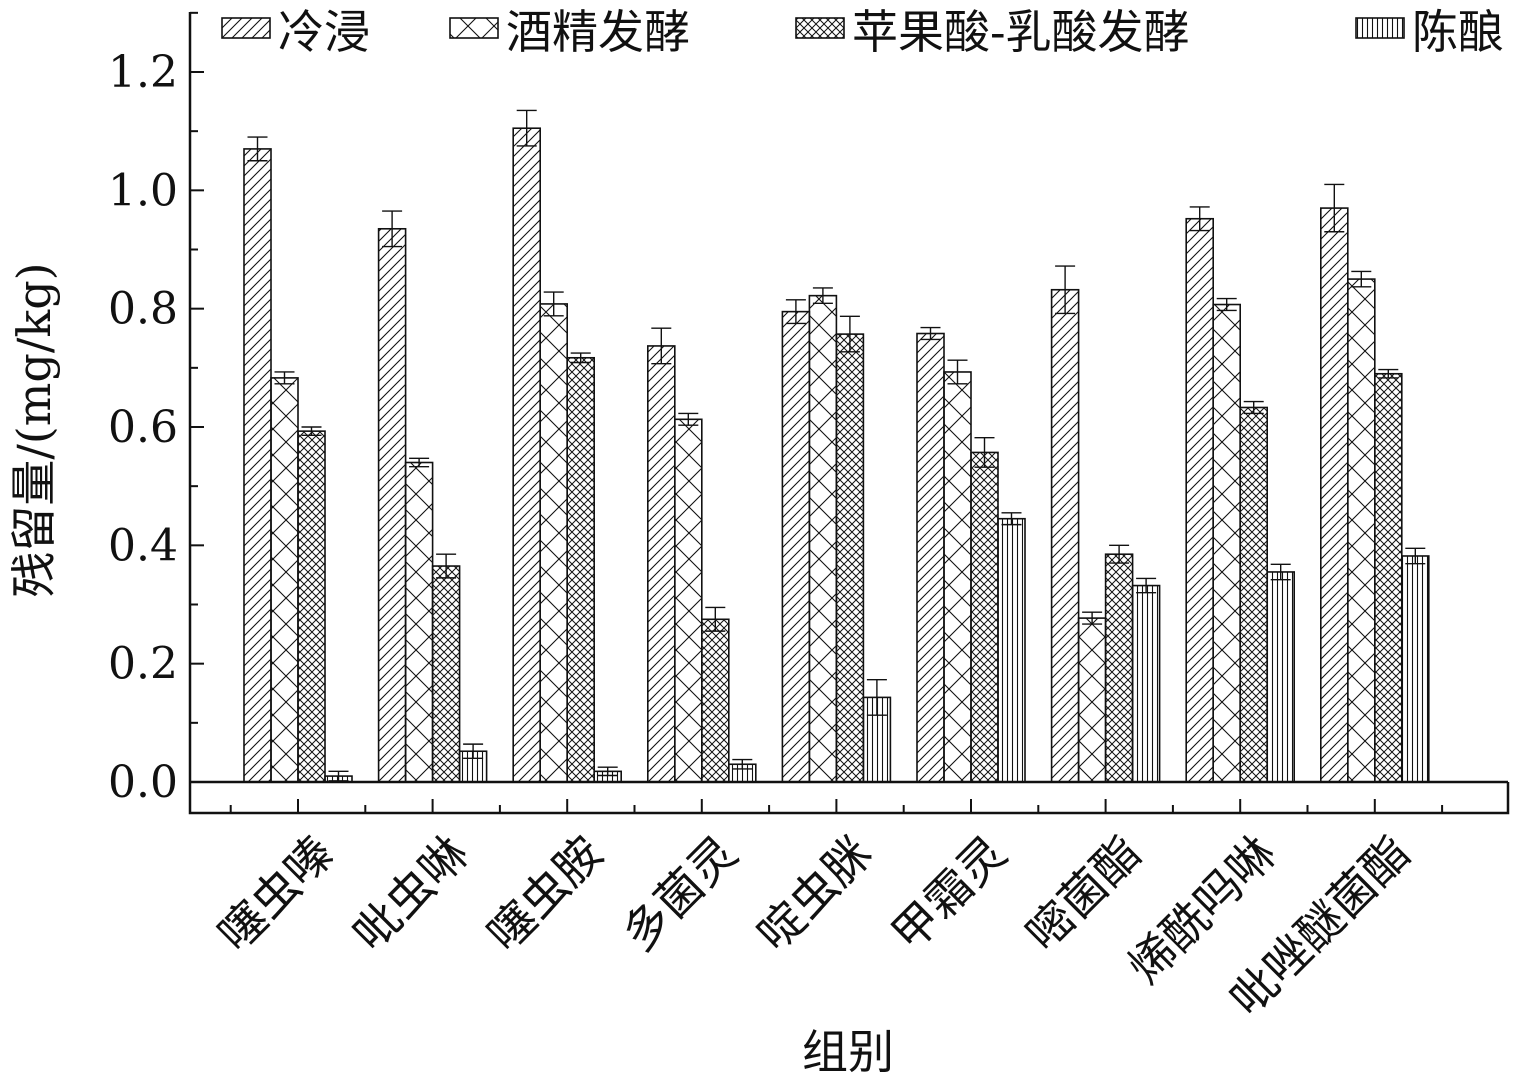 The image size is (1532, 1078). What do you see at coordinates (143, 190) in the screenshot?
I see `y-tick-label: 1.0` at bounding box center [143, 190].